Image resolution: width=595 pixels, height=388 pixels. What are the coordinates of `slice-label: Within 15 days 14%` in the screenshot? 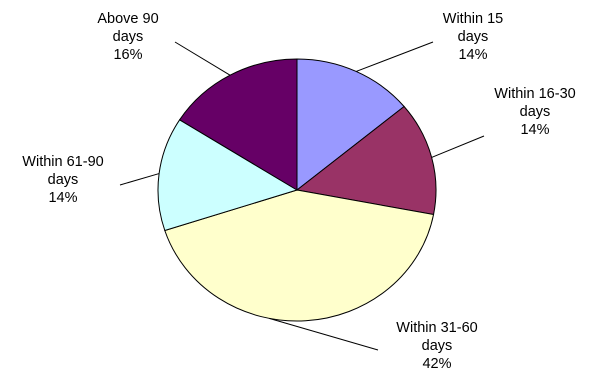 It's located at (473, 37).